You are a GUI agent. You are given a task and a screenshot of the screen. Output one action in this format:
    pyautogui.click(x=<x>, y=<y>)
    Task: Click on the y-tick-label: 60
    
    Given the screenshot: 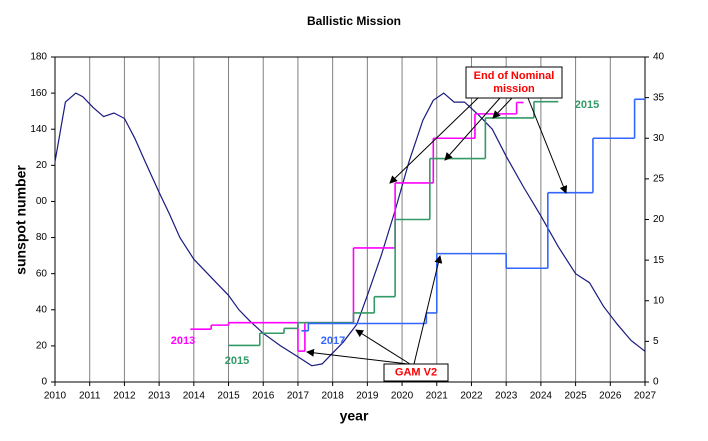 What is the action you would take?
    pyautogui.click(x=42, y=273)
    